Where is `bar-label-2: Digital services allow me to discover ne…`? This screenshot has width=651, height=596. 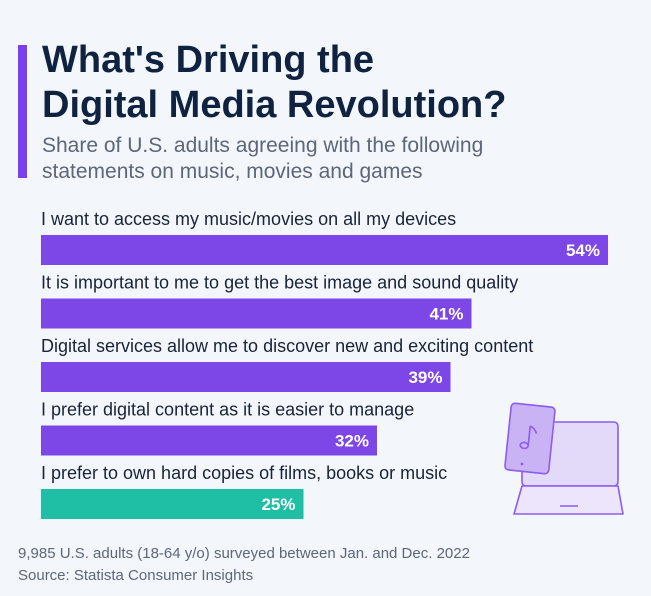 bar-label-2: Digital services allow me to discover ne… is located at coordinates (287, 346).